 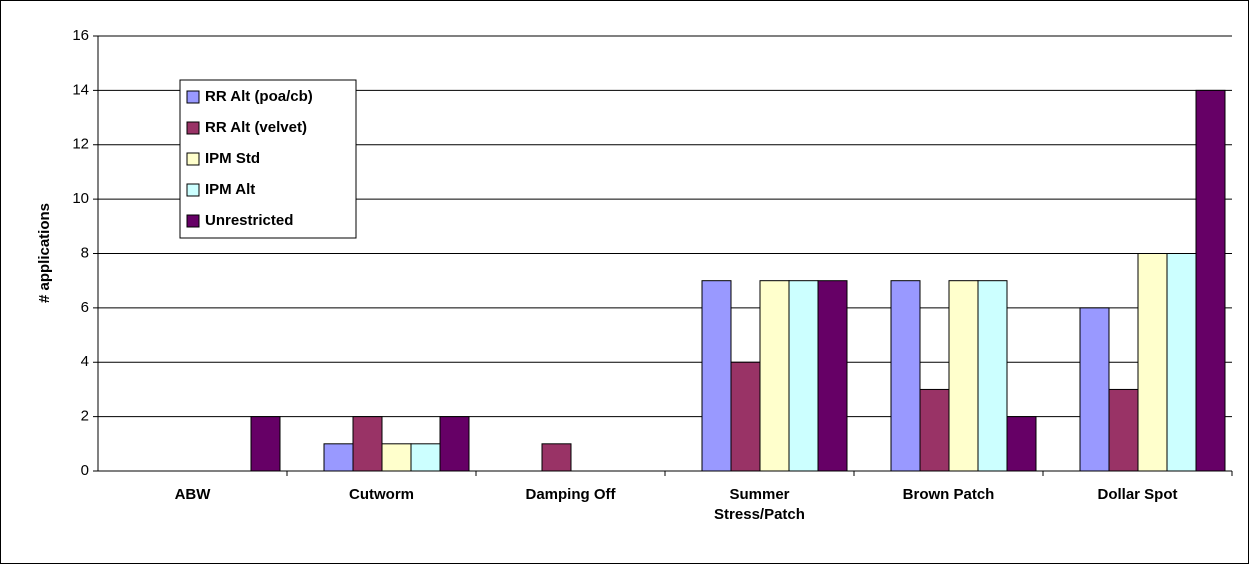 I want to click on legend-label: RR Alt (velvet), so click(x=256, y=127).